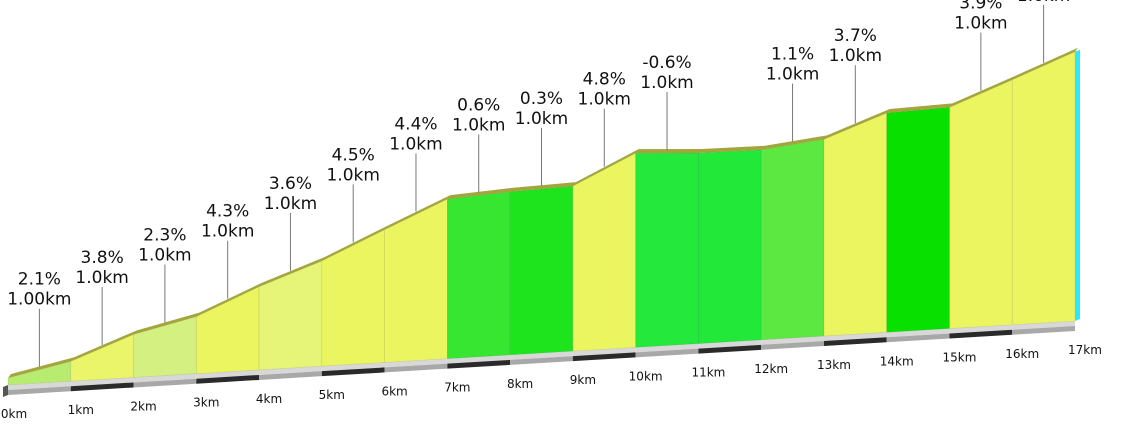 This screenshot has height=434, width=1132. I want to click on km-tick-label: 13km, so click(834, 365).